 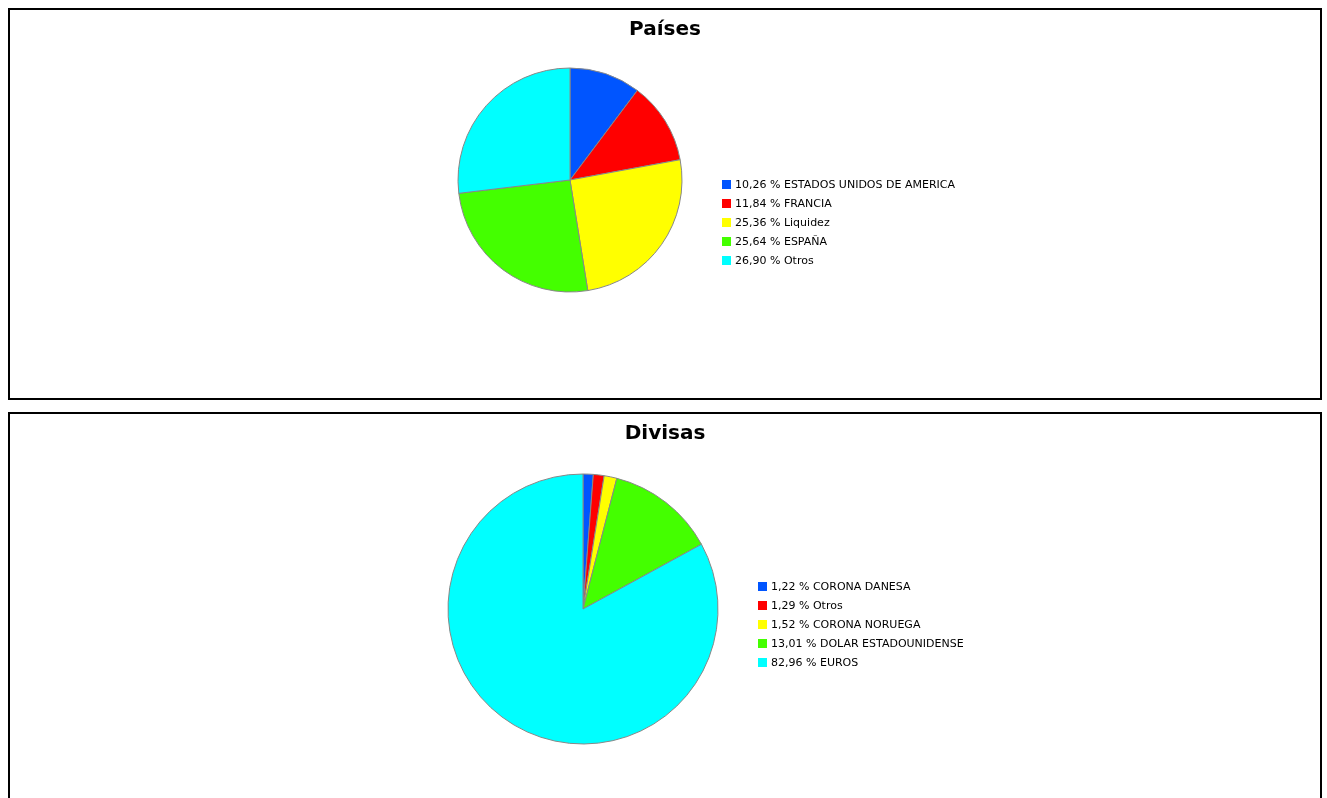 What do you see at coordinates (782, 222) in the screenshot?
I see `legend-label: 25,36 % Liquidez` at bounding box center [782, 222].